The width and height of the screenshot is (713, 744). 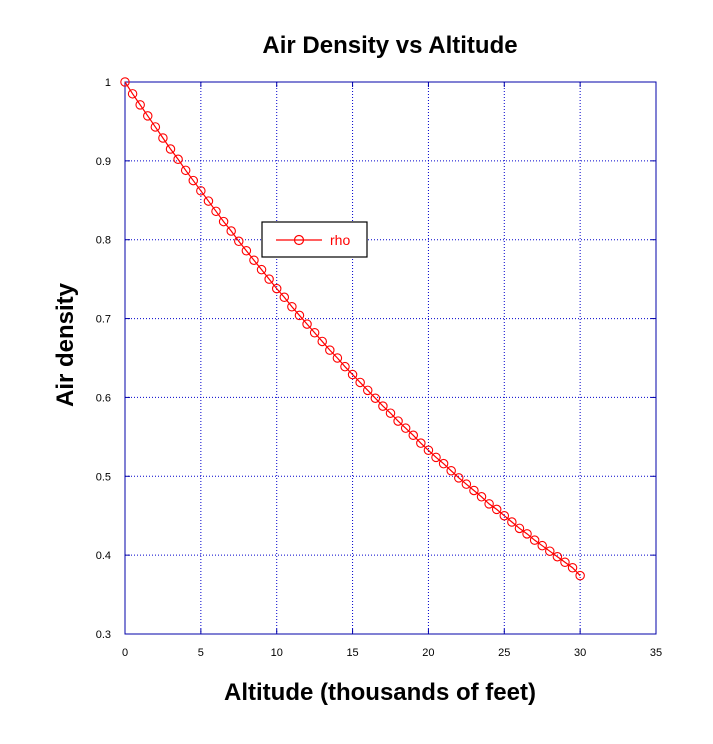 What do you see at coordinates (277, 653) in the screenshot?
I see `x-tick-label: 10` at bounding box center [277, 653].